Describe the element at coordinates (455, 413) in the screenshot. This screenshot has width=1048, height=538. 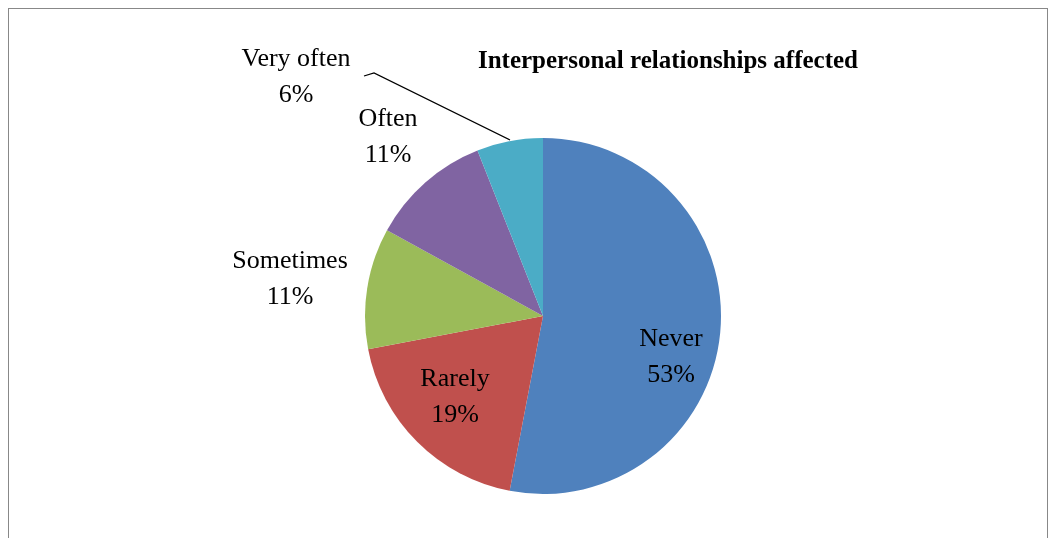
I see `data-label: 19%` at that location.